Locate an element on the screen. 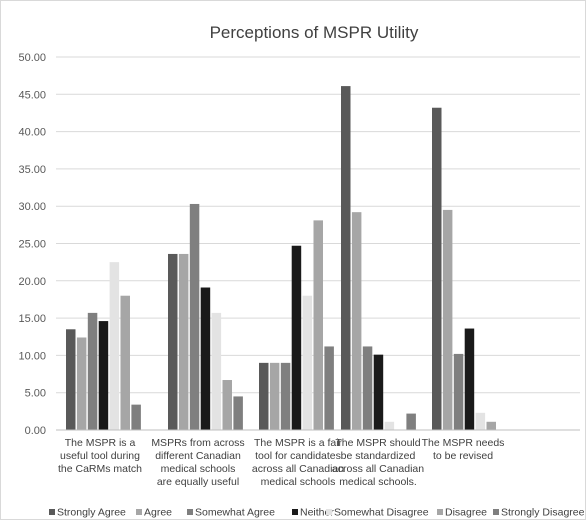 The image size is (587, 521). x-category-label-line: The MSPR is a fair is located at coordinates (298, 443).